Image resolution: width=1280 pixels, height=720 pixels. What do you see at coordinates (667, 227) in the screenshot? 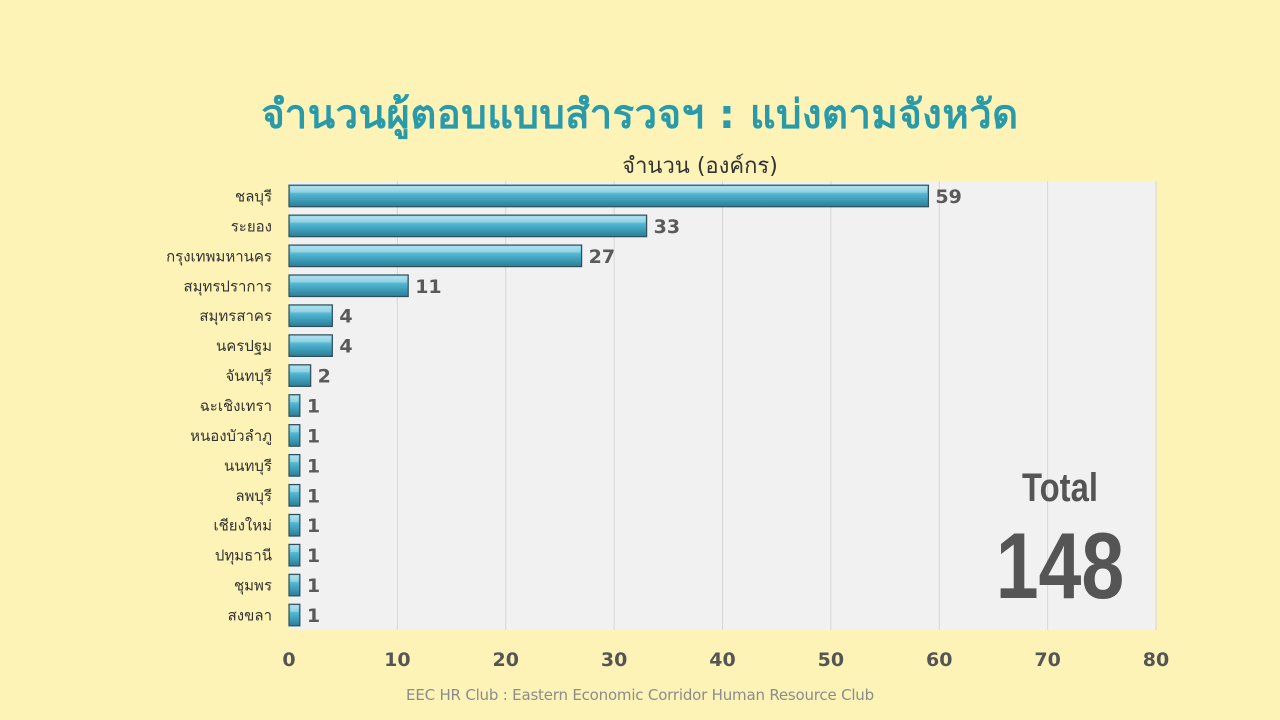
I see `data-label: 33` at bounding box center [667, 227].